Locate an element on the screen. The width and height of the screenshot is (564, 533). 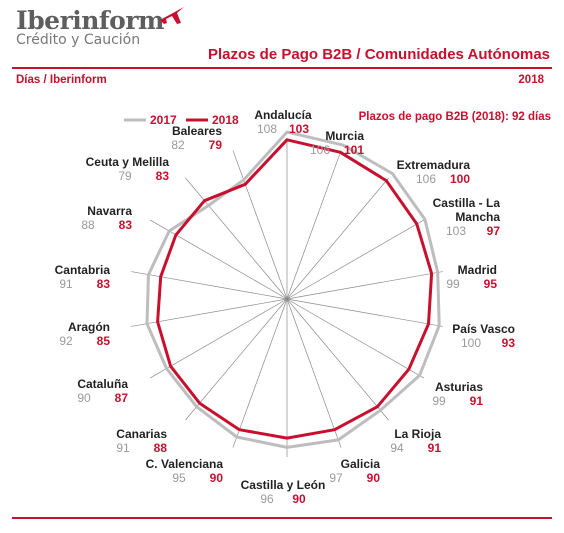
value-2017-extremadura: 106 is located at coordinates (426, 179).